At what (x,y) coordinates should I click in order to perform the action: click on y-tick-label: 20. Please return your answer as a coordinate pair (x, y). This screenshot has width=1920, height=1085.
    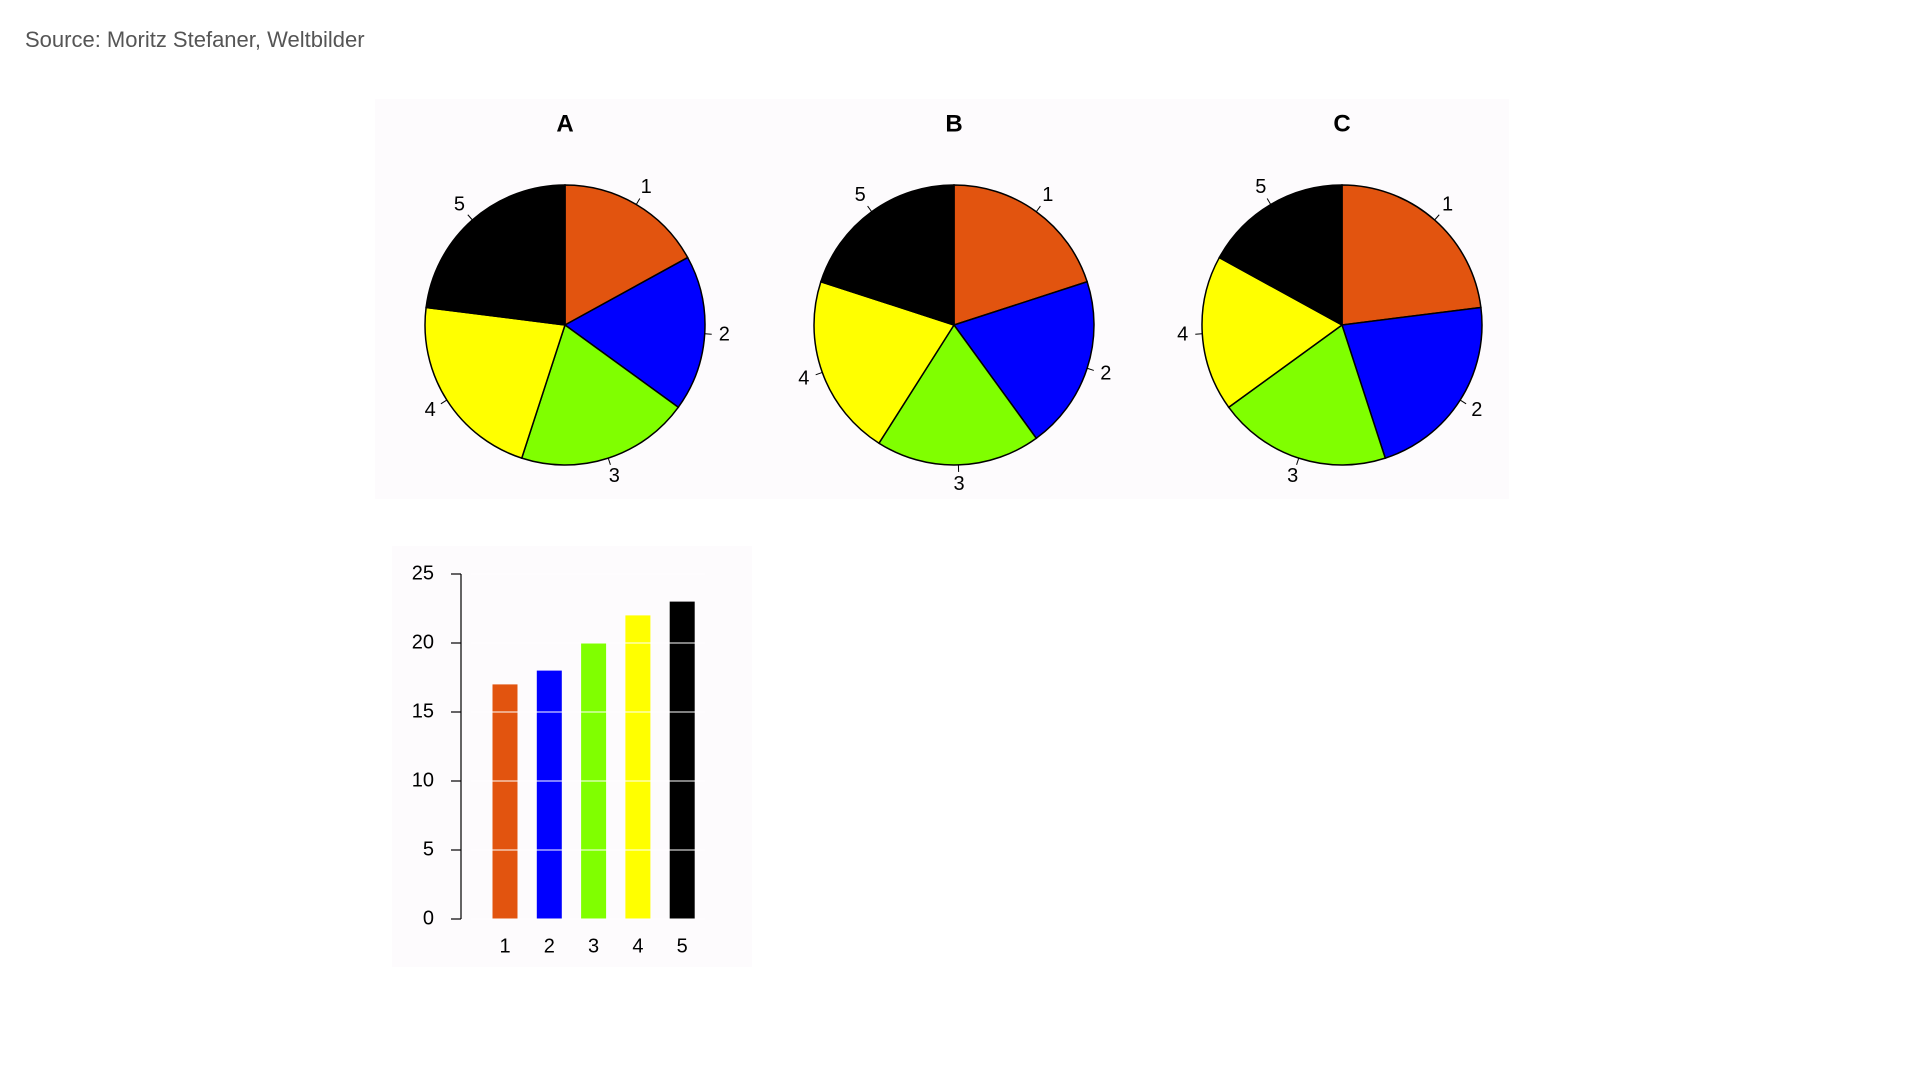
    Looking at the image, I should click on (423, 642).